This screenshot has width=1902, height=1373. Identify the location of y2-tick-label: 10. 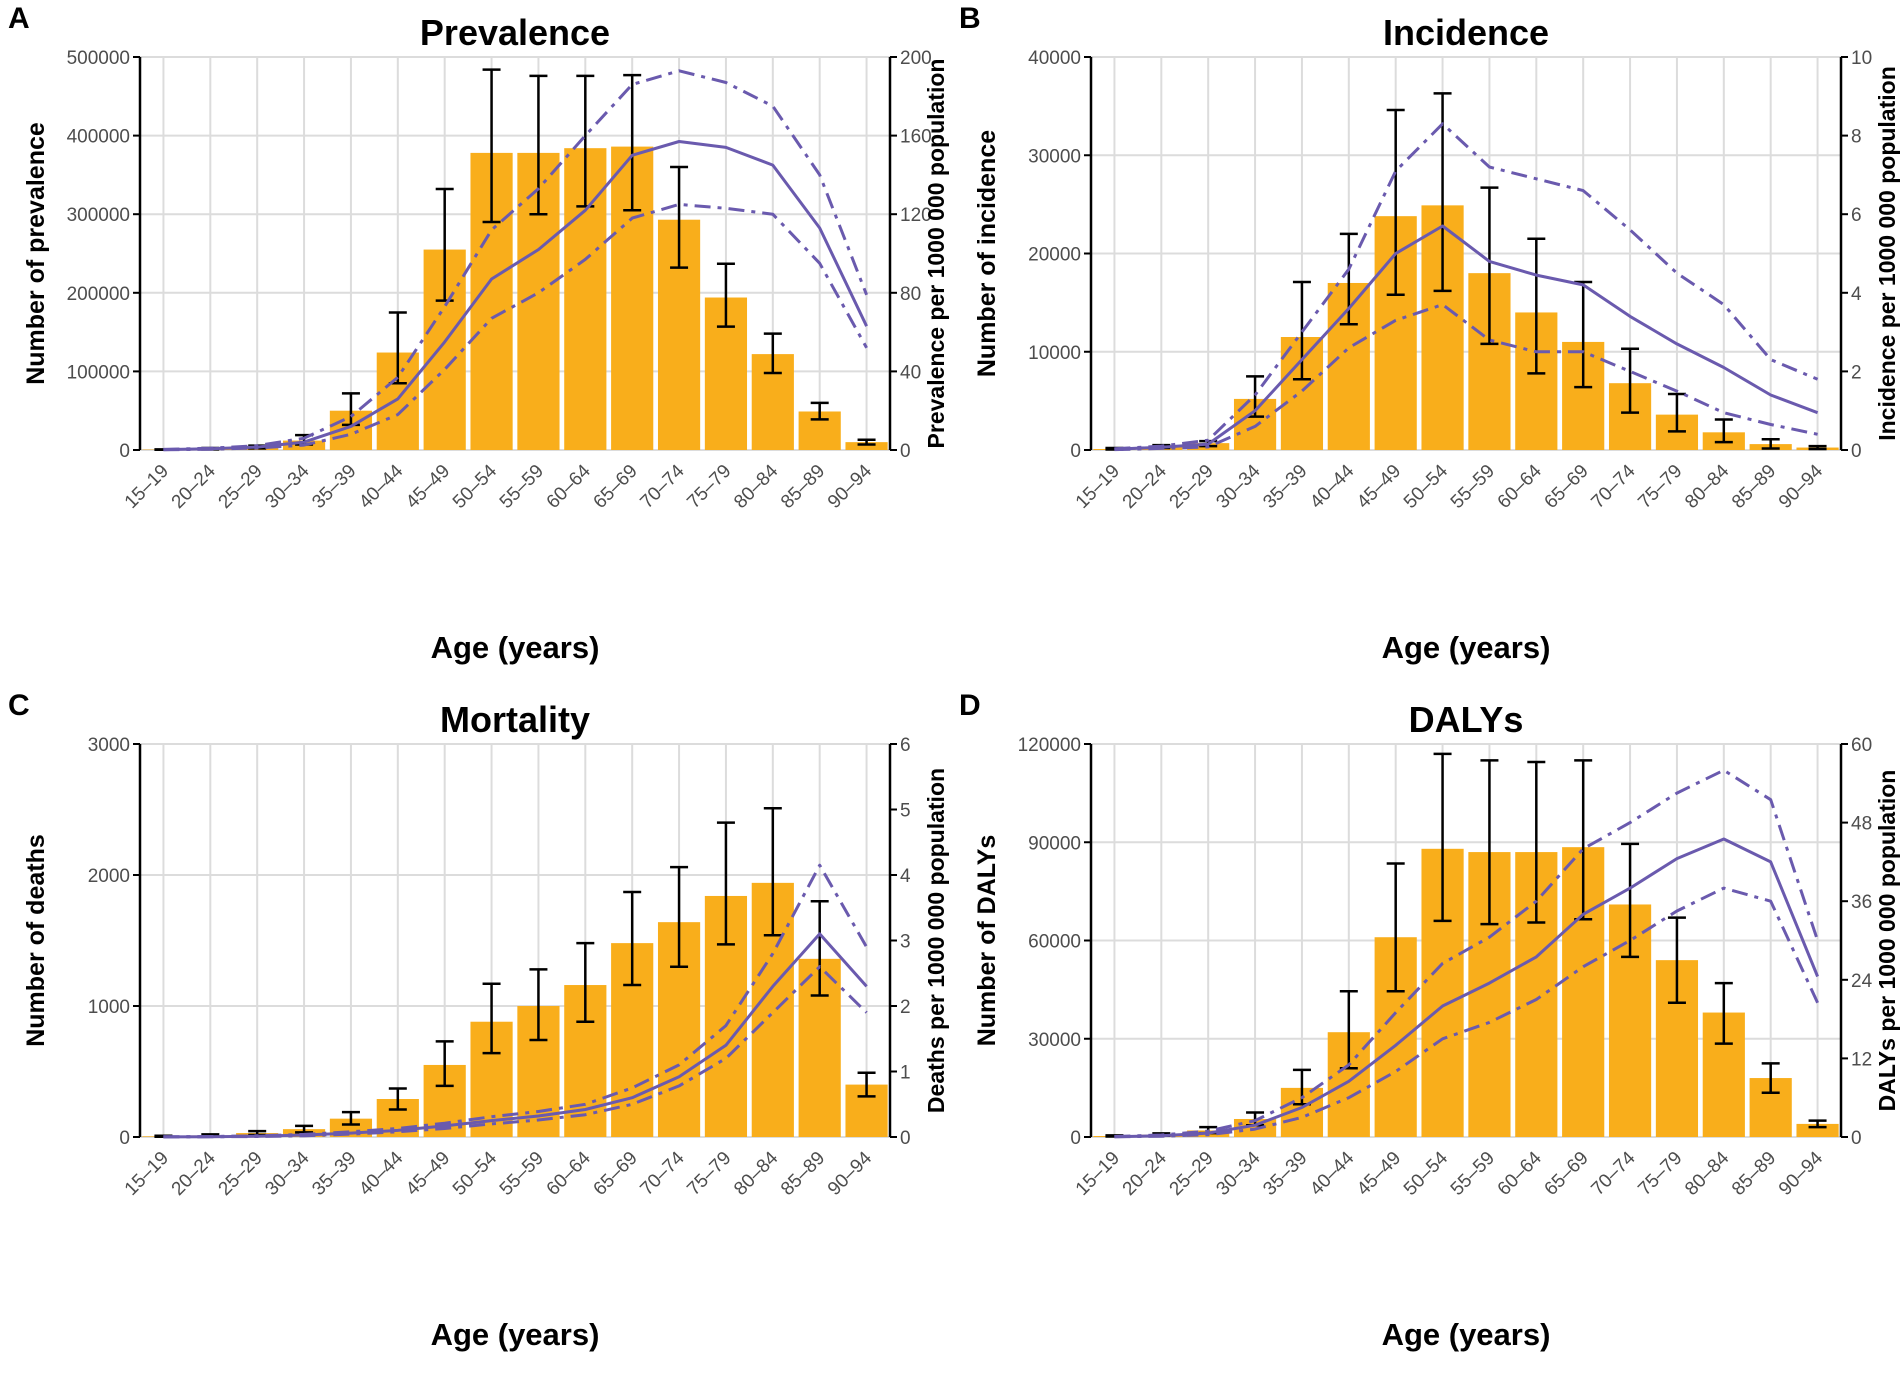
(1861, 58).